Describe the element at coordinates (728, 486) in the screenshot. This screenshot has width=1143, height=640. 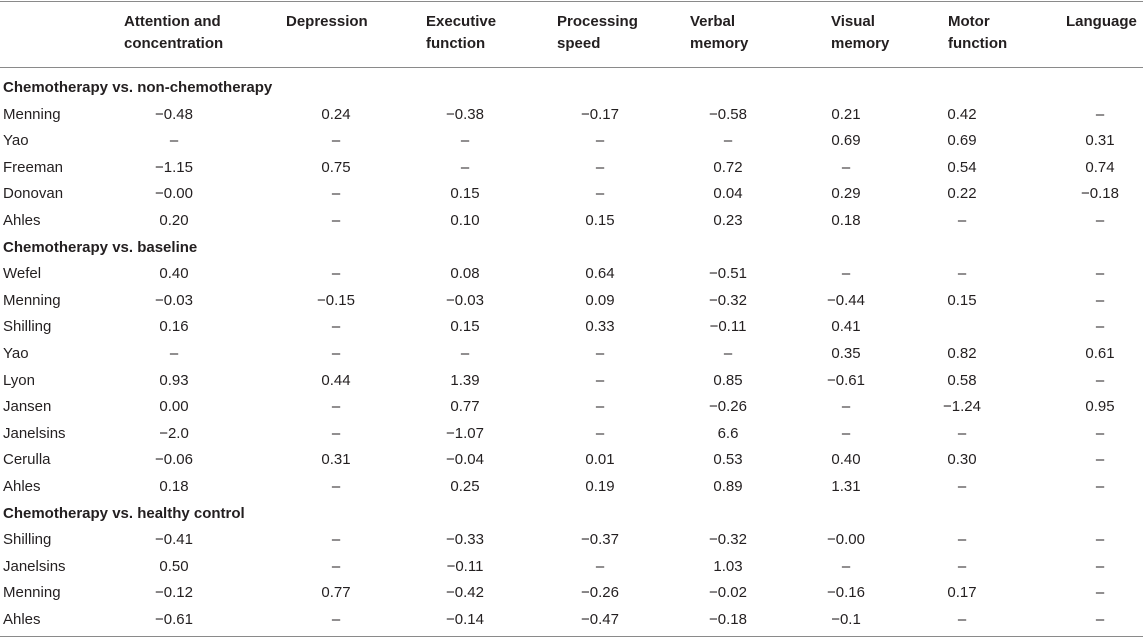
I see `value-cell-verbal: 0.89` at that location.